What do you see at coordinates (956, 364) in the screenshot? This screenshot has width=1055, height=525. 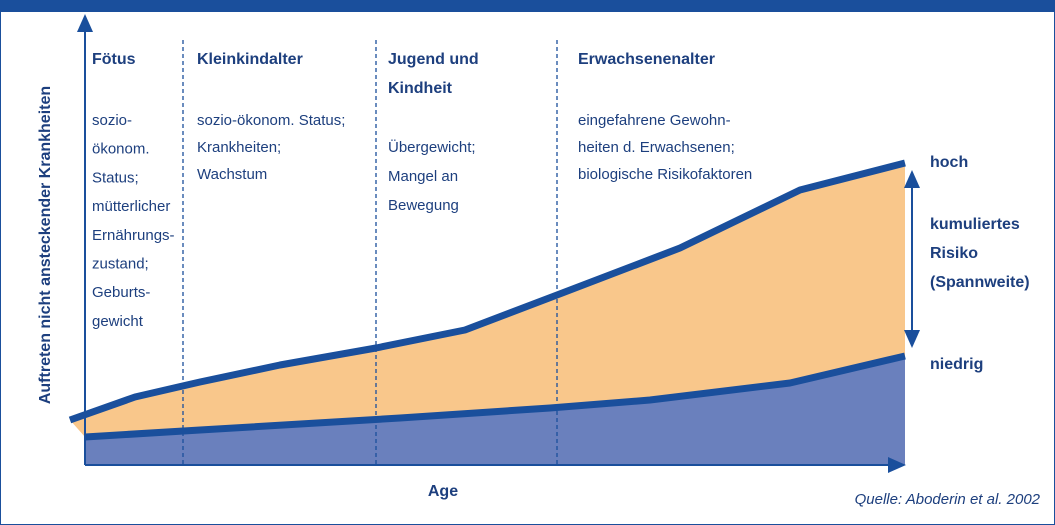 I see `risk-low: niedrig` at bounding box center [956, 364].